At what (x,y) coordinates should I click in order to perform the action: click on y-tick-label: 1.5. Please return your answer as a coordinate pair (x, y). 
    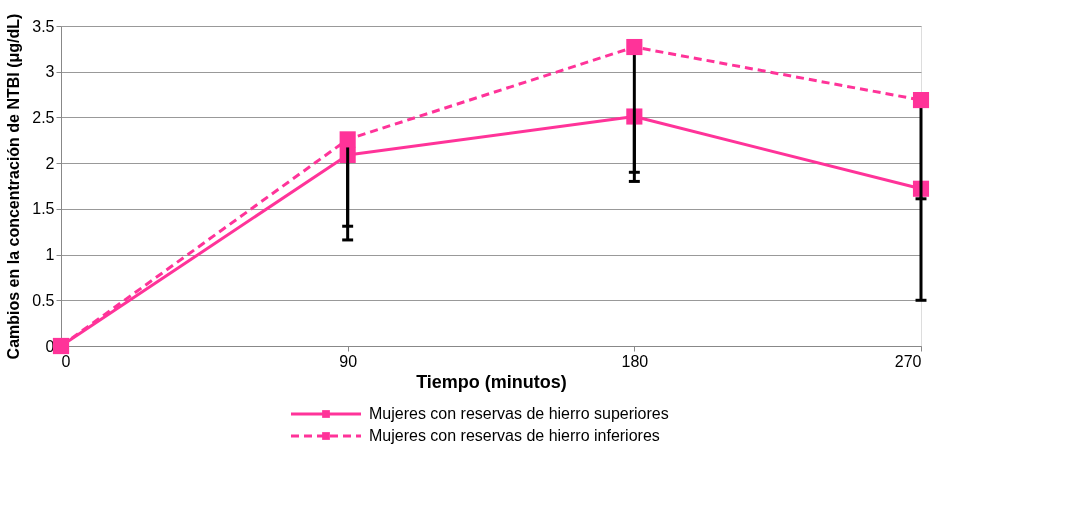
    Looking at the image, I should click on (43, 209).